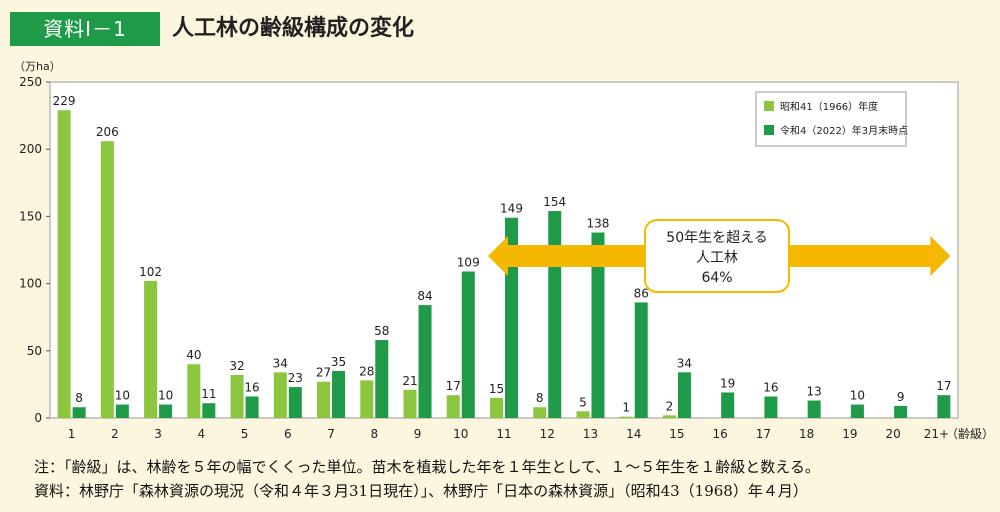  Describe the element at coordinates (295, 378) in the screenshot. I see `data-label-2022: 23` at that location.